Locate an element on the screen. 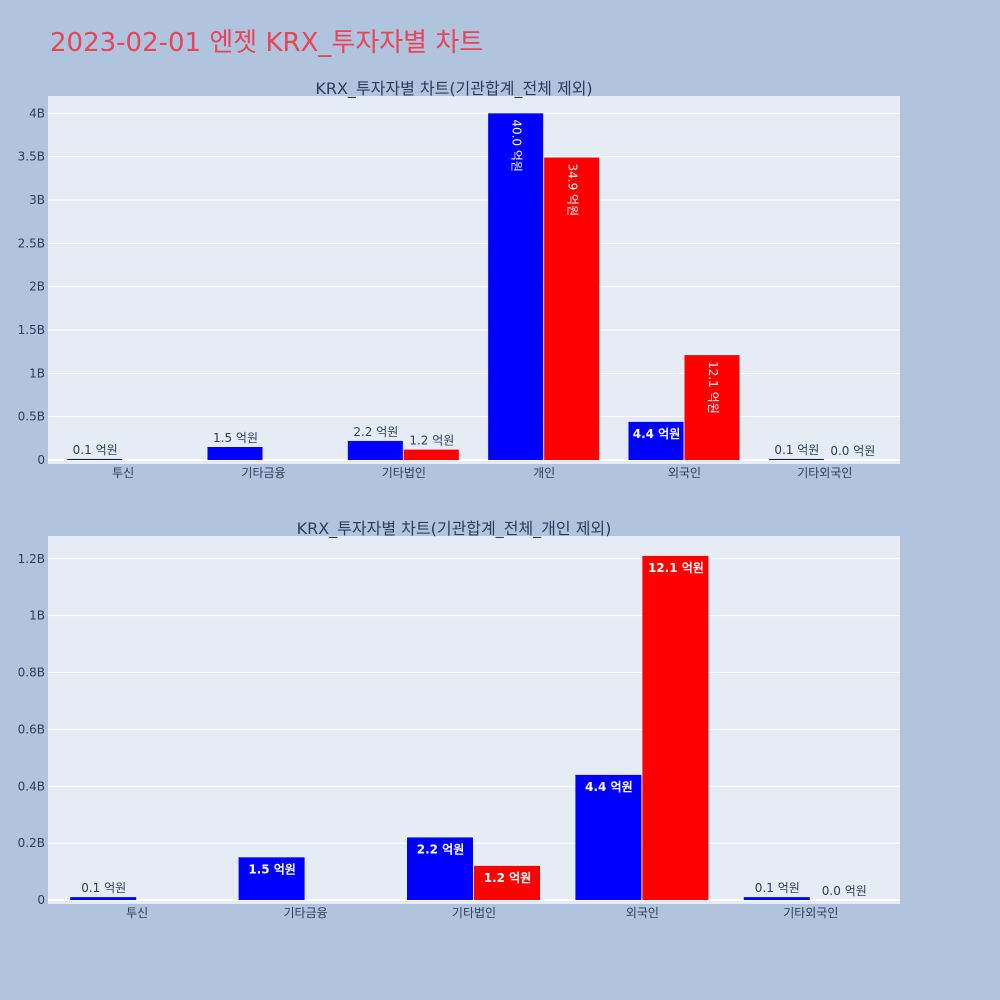 The height and width of the screenshot is (1000, 1000). chart-title: KRX_투자자별 차트(기관합계_전체 제외) is located at coordinates (453, 89).